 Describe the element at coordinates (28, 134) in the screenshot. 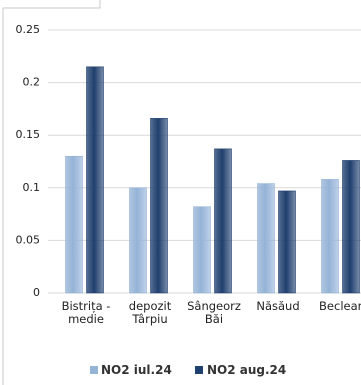

I see `y-tick-label: 0.15` at that location.